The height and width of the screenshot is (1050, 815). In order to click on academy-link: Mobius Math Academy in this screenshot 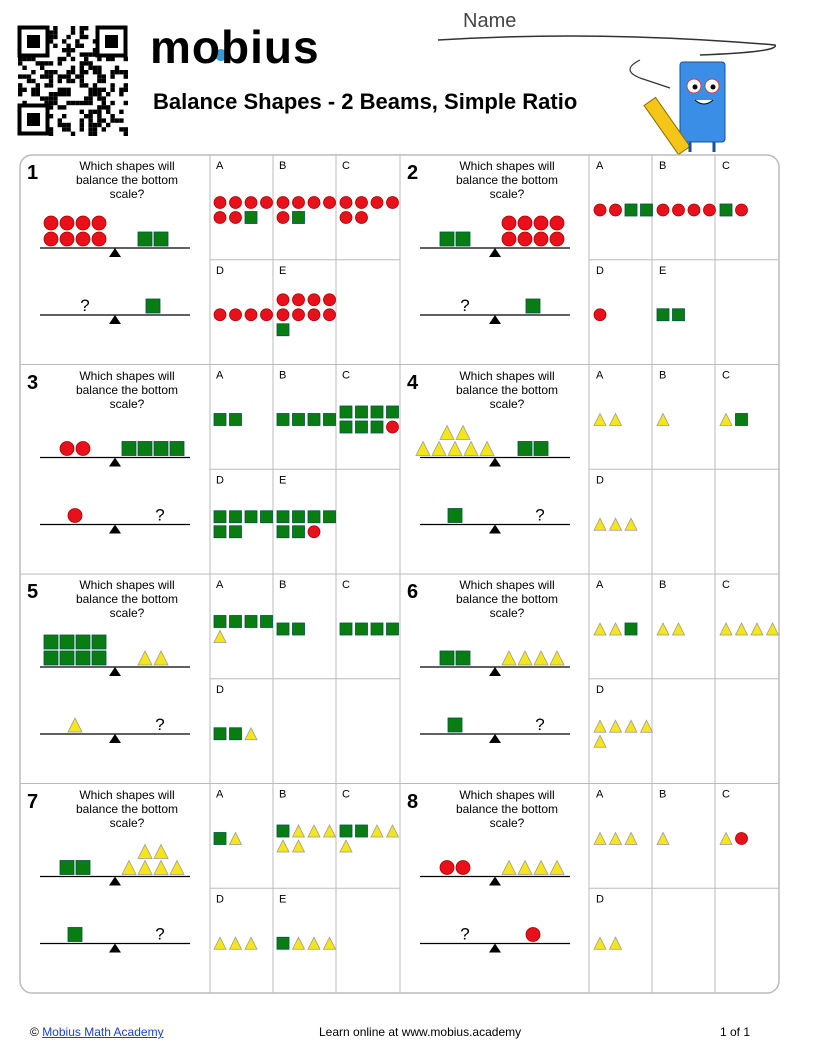, I will do `click(103, 1032)`.